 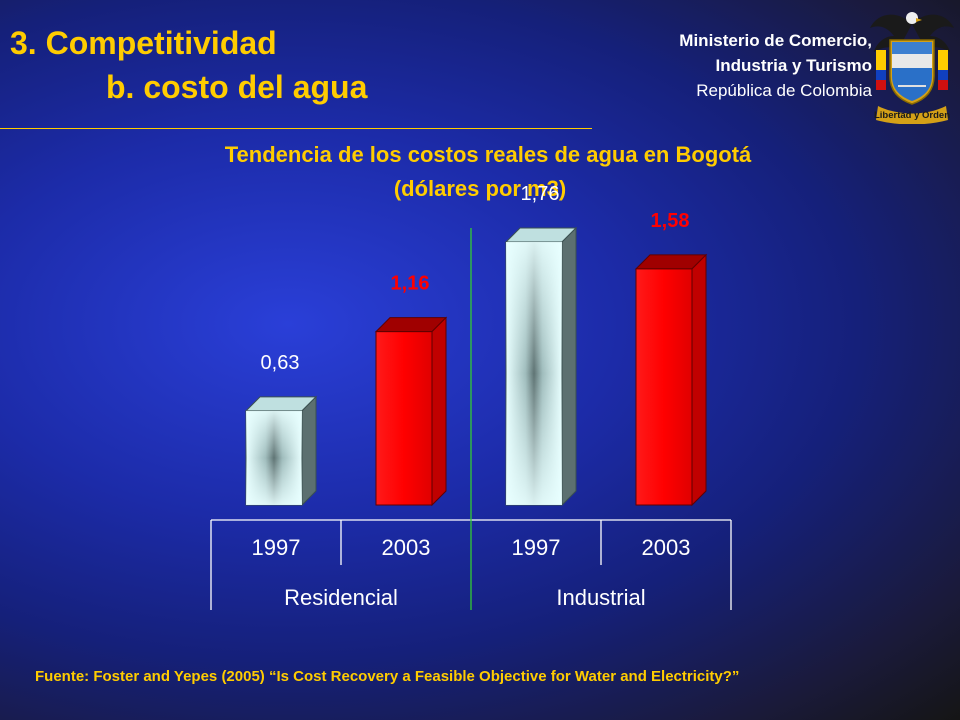 I want to click on category-label-2: 2003, so click(x=406, y=547).